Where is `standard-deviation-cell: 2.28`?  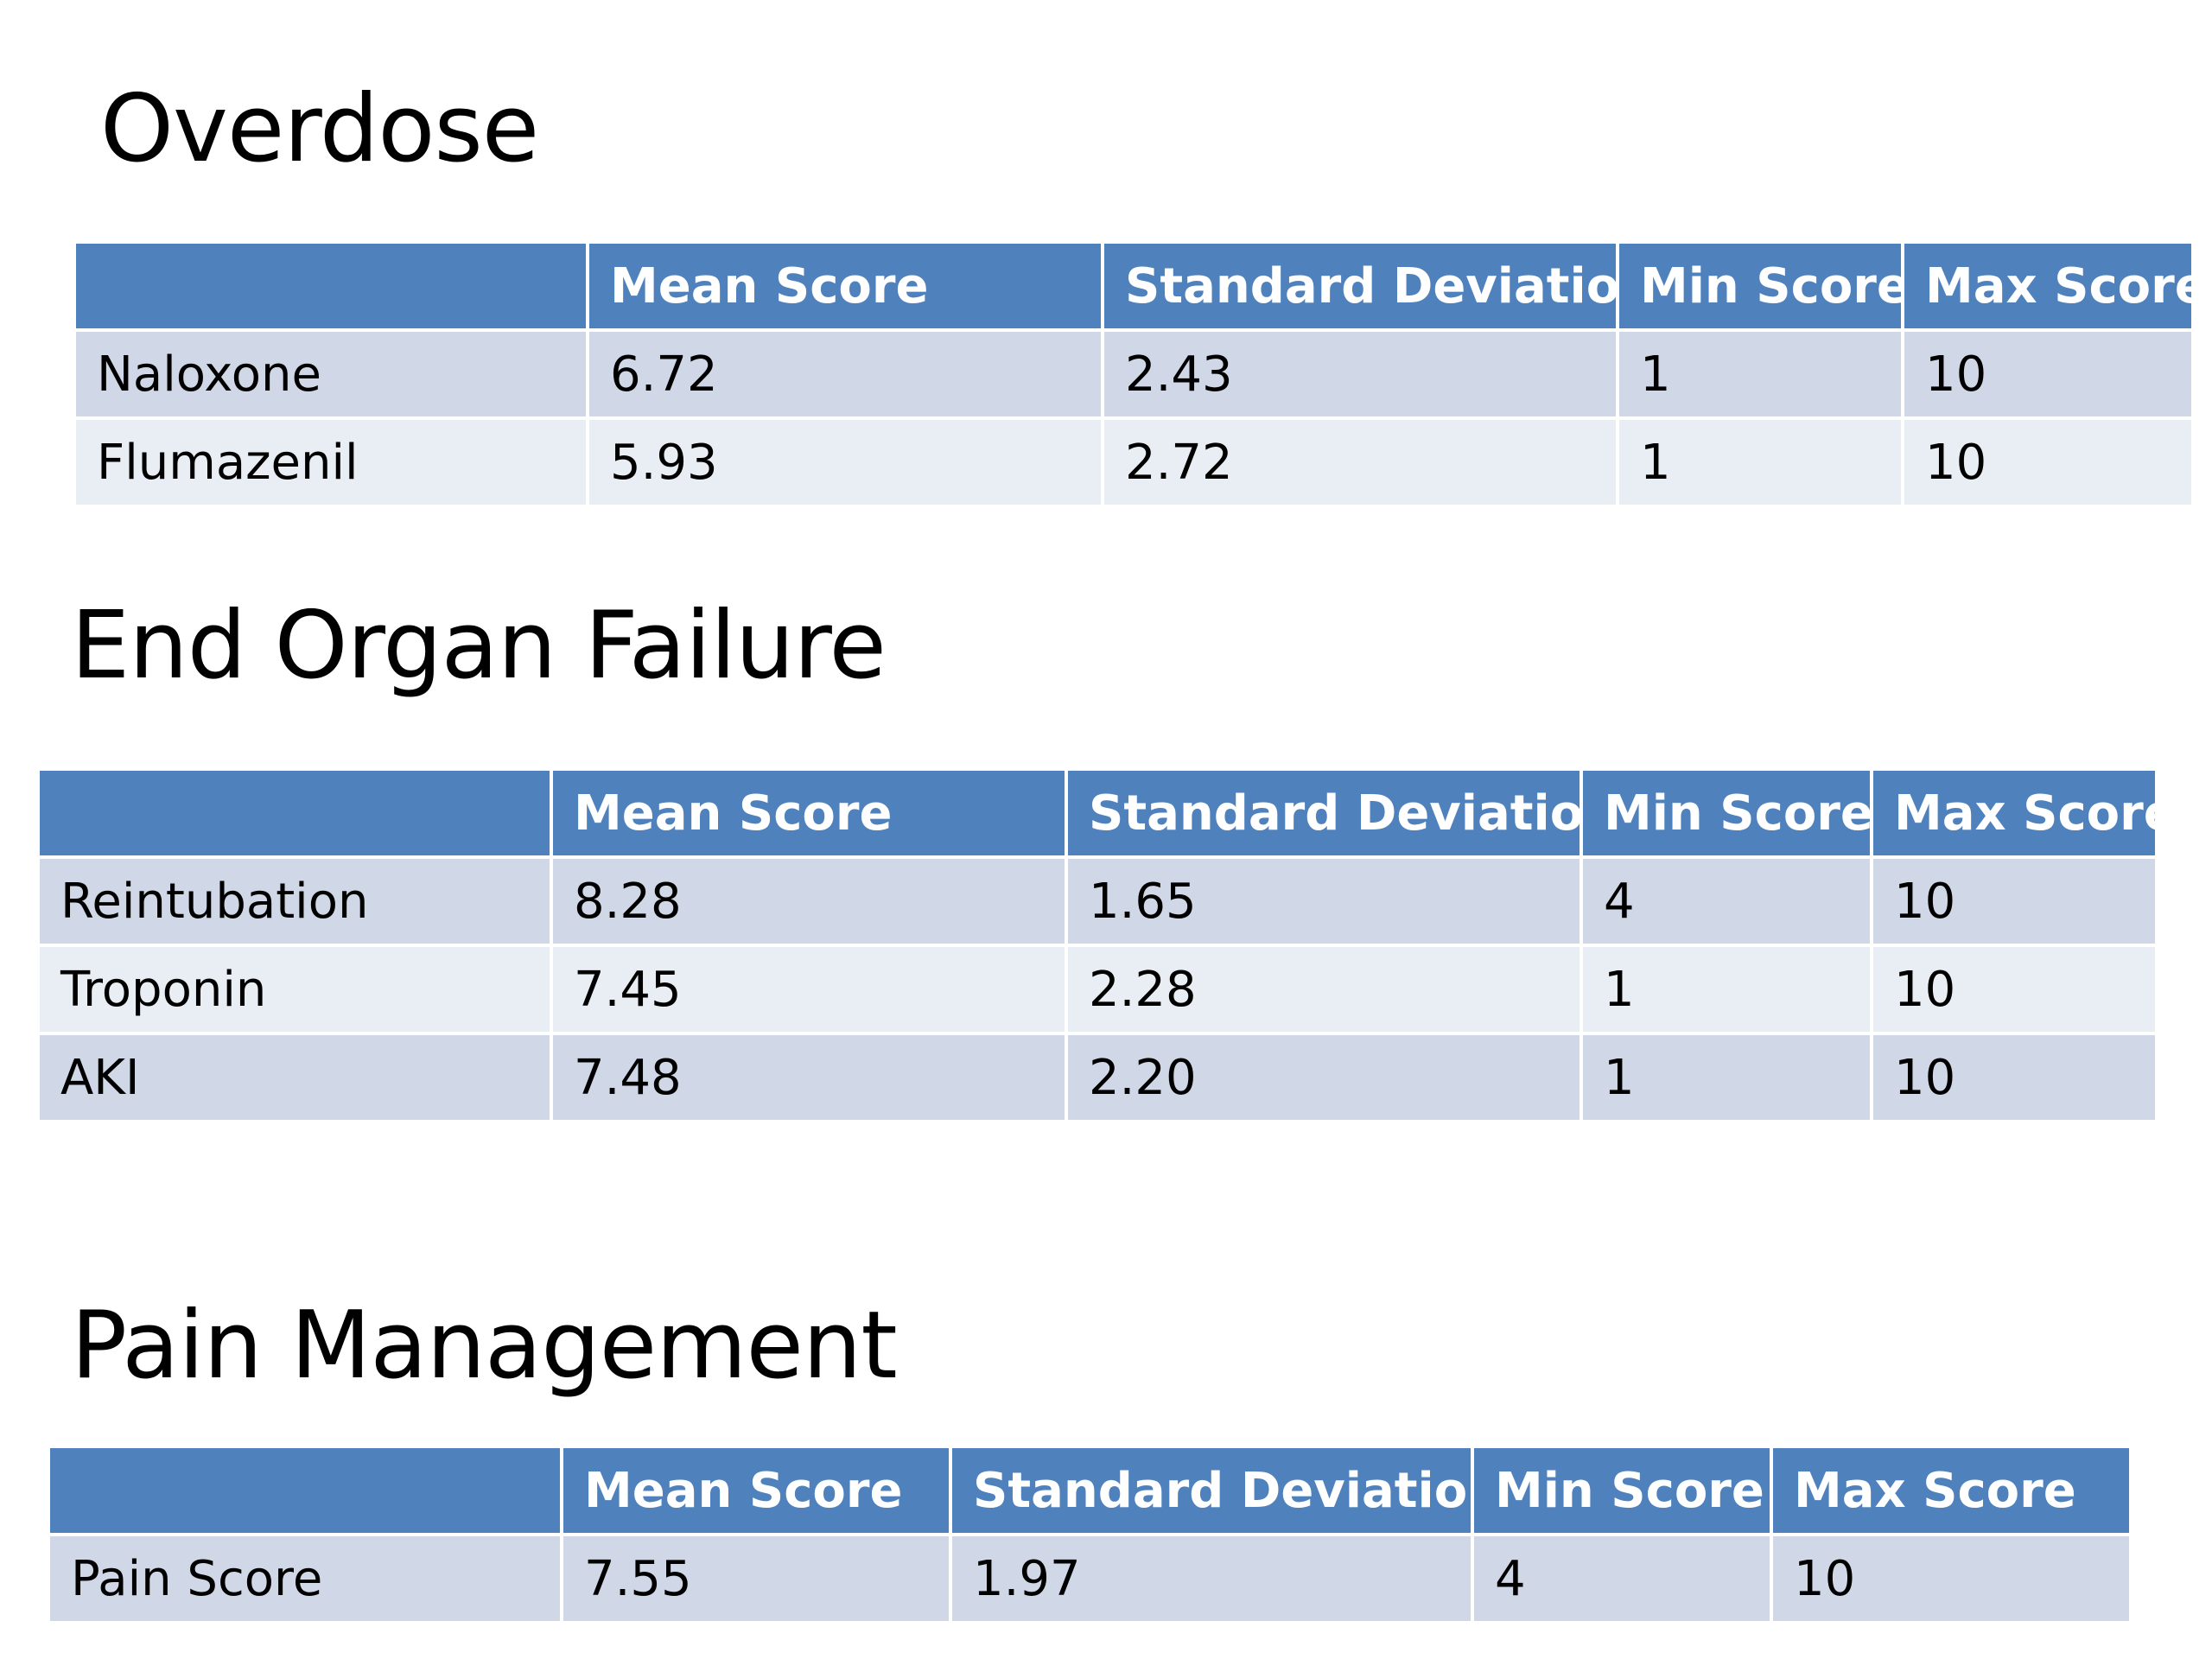 standard-deviation-cell: 2.28 is located at coordinates (1324, 990).